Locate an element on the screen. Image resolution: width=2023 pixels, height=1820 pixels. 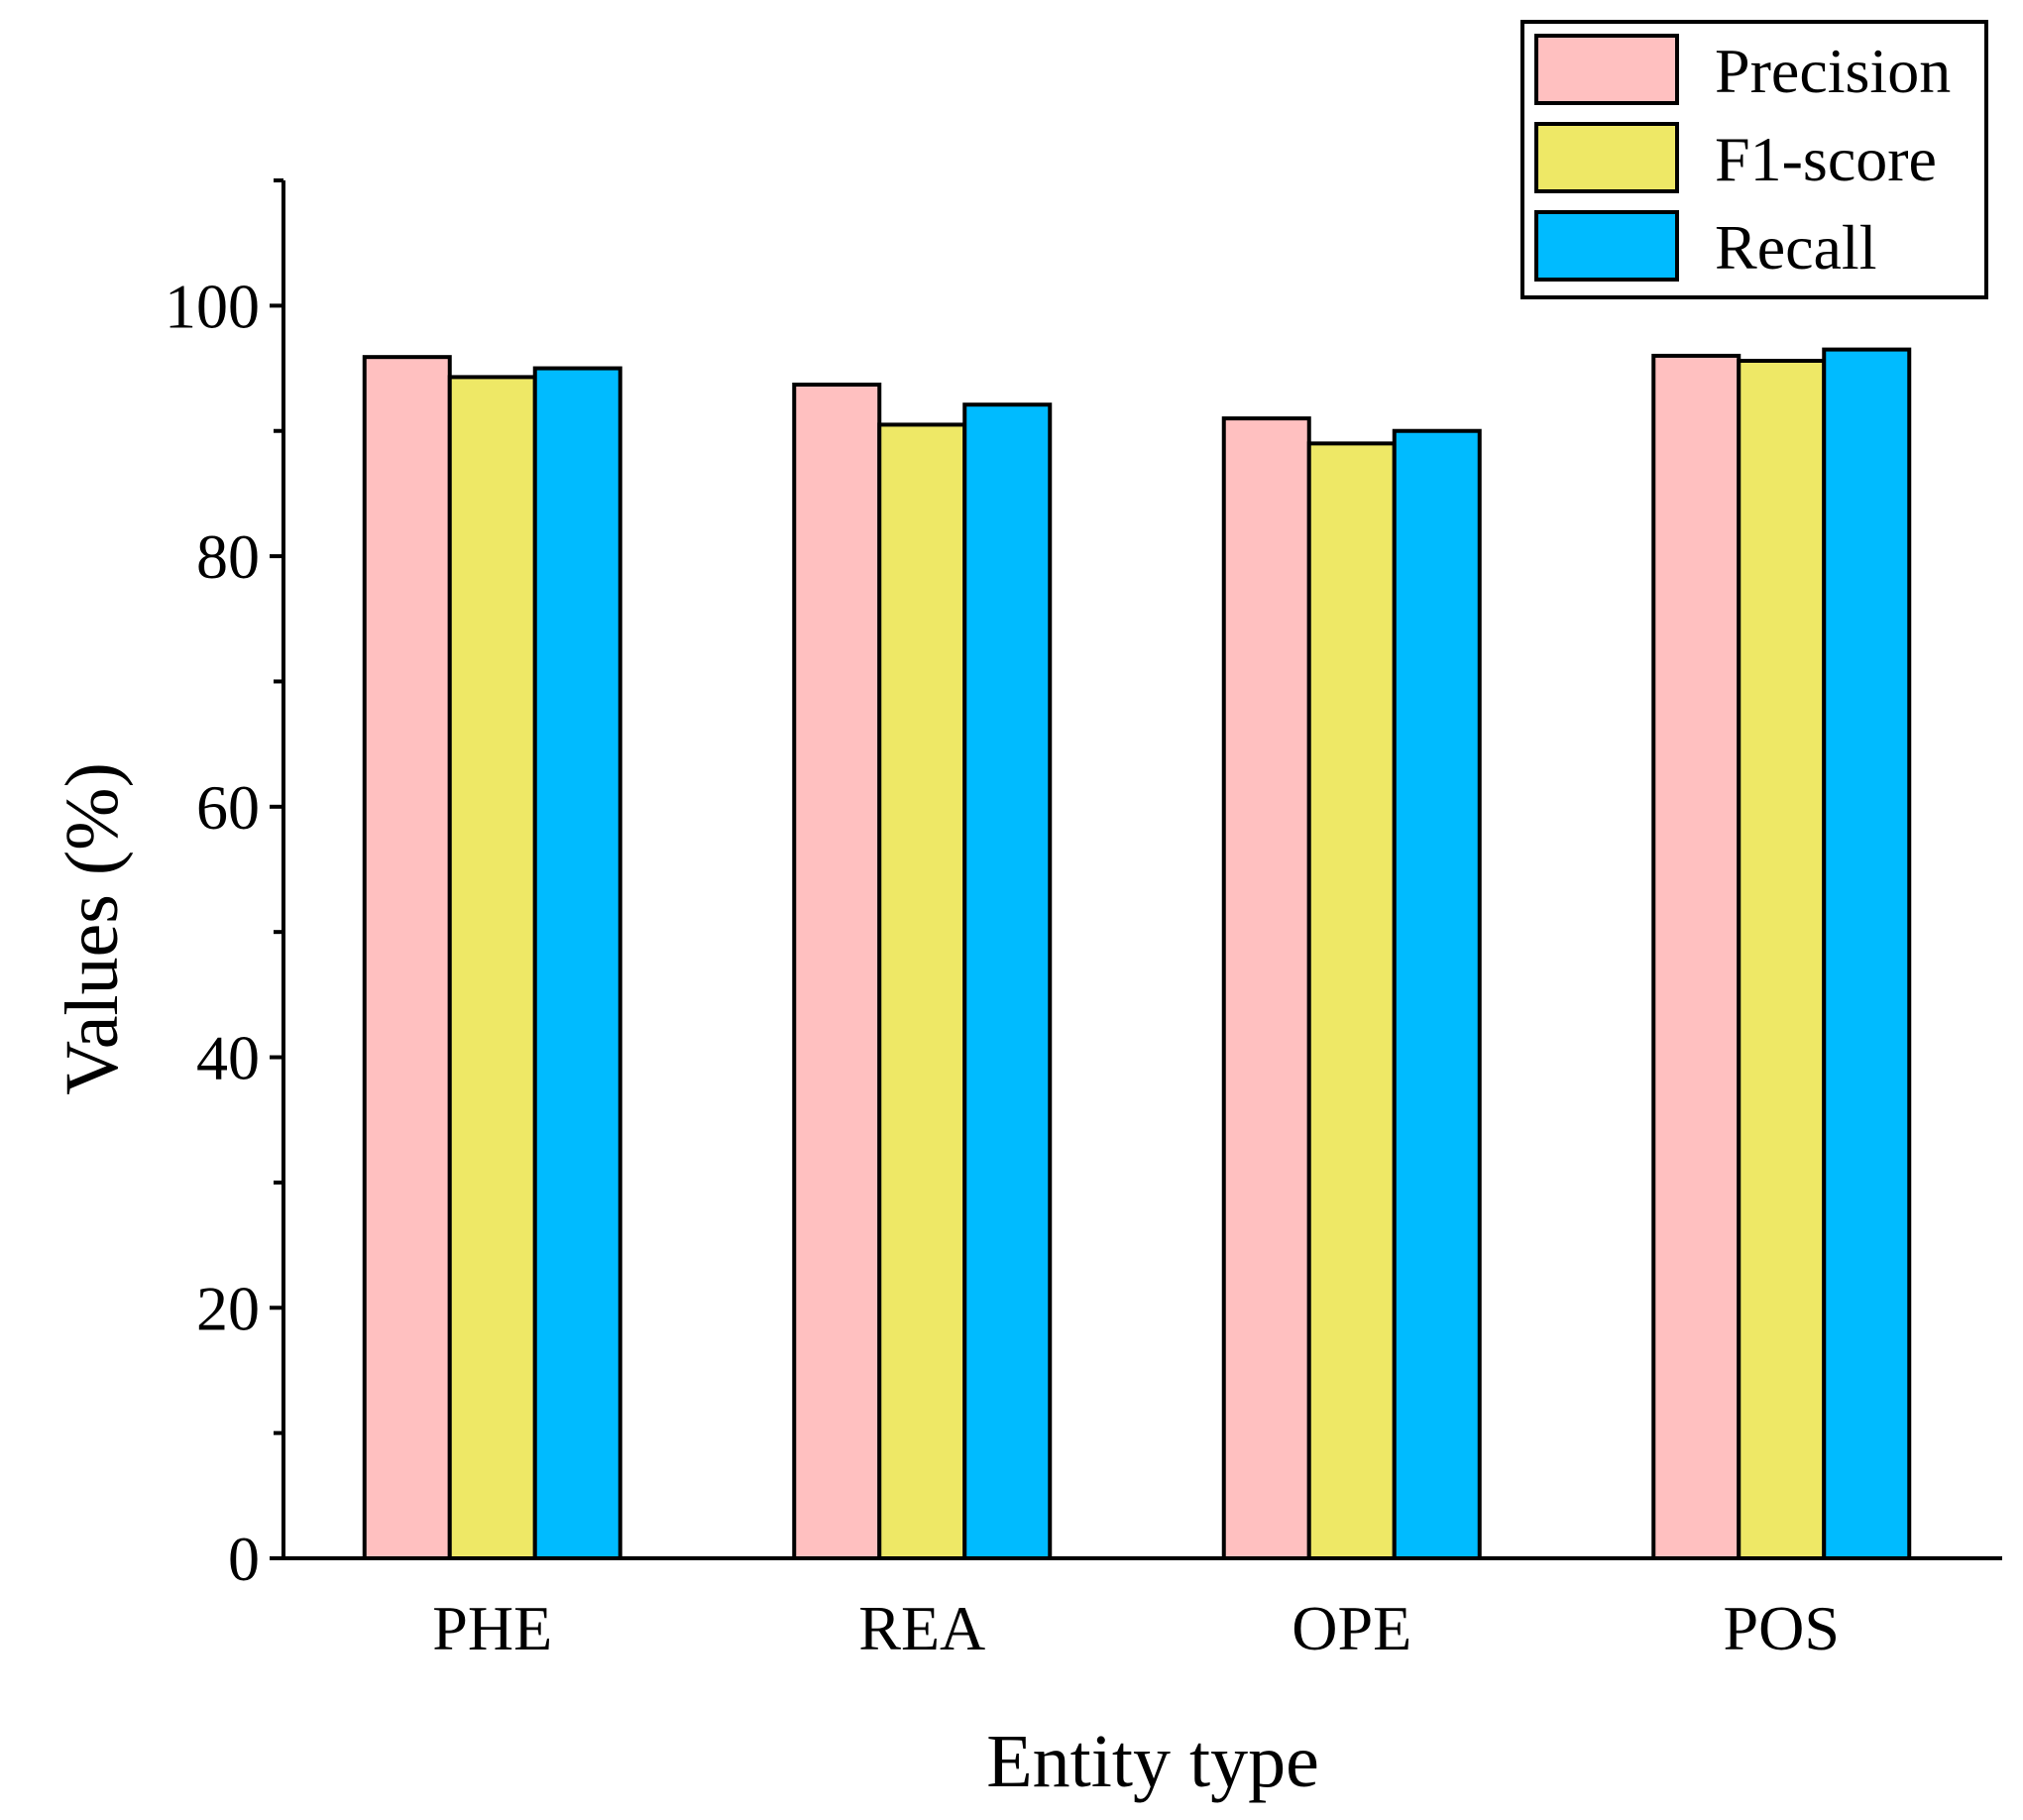
legend: Precision F1-score Recall is located at coordinates (1754, 159).